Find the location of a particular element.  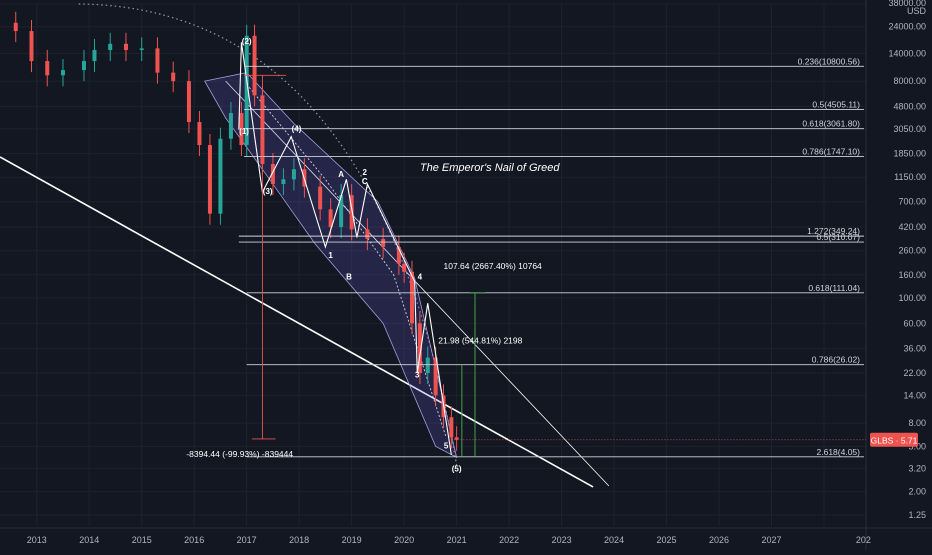

fib-label: 0.786(26.02) is located at coordinates (836, 360).